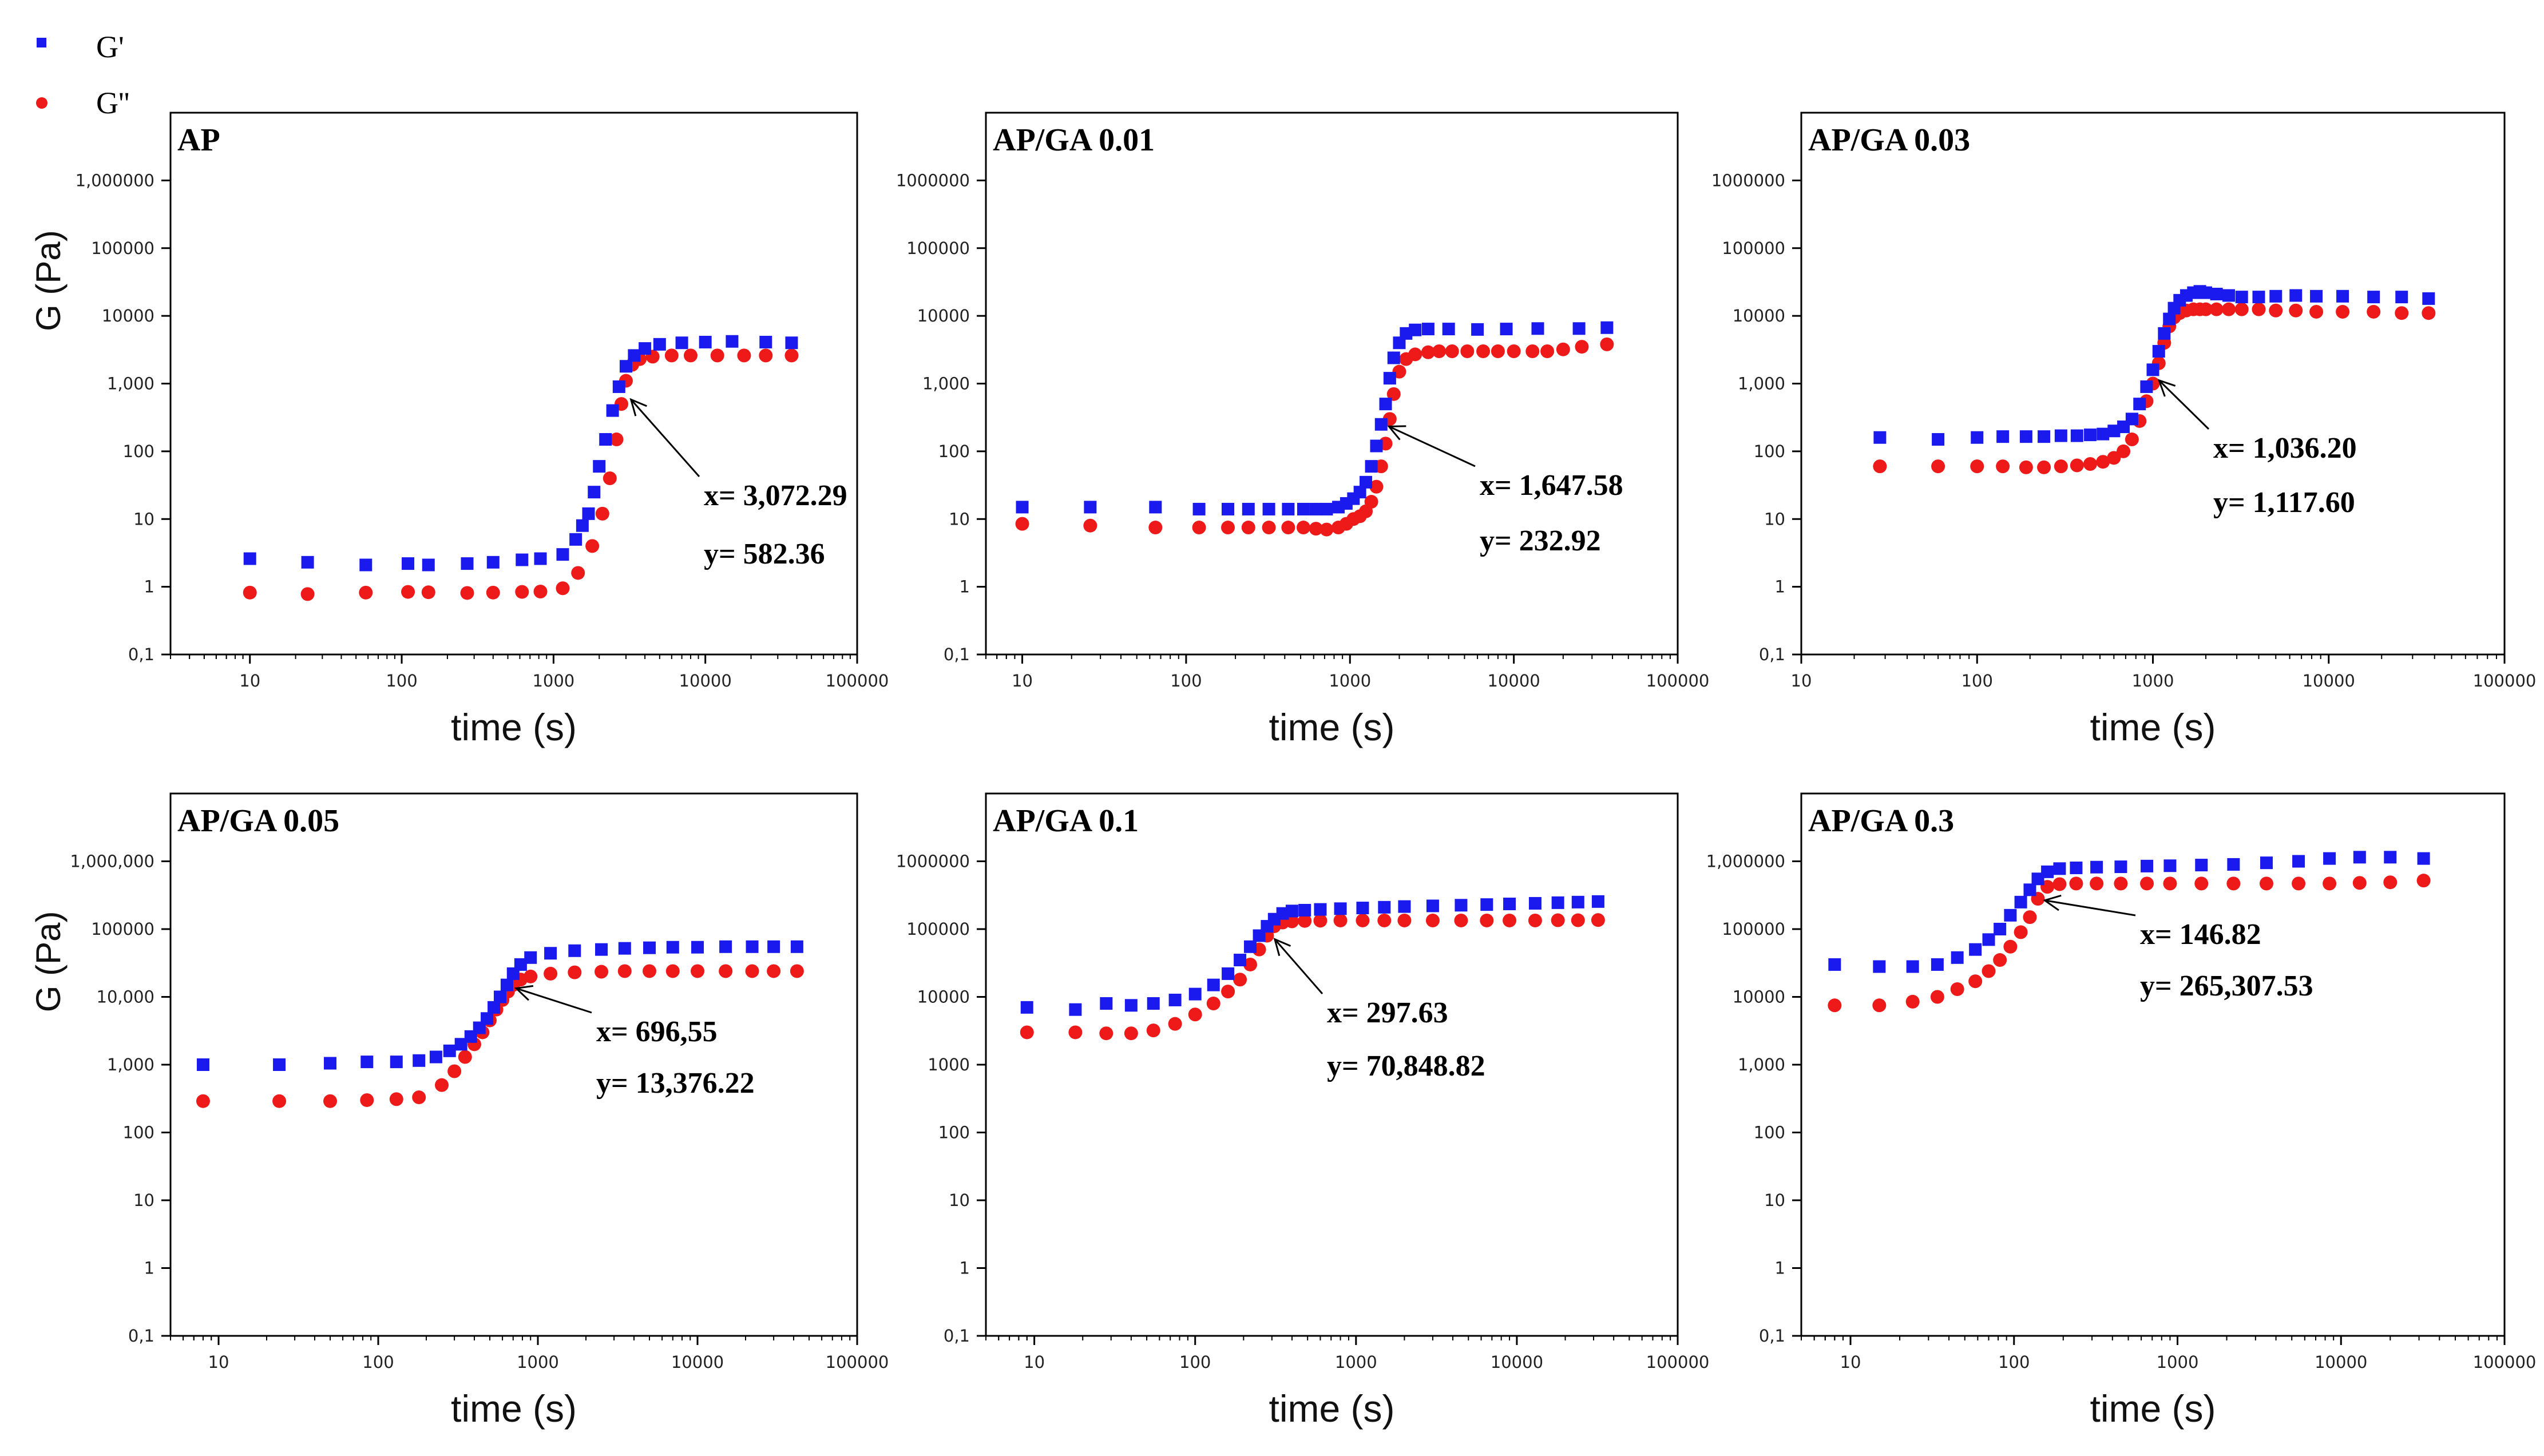 This screenshot has width=2544, height=1456. Describe the element at coordinates (1540, 541) in the screenshot. I see `annotation-y-value: y= 232.92` at that location.